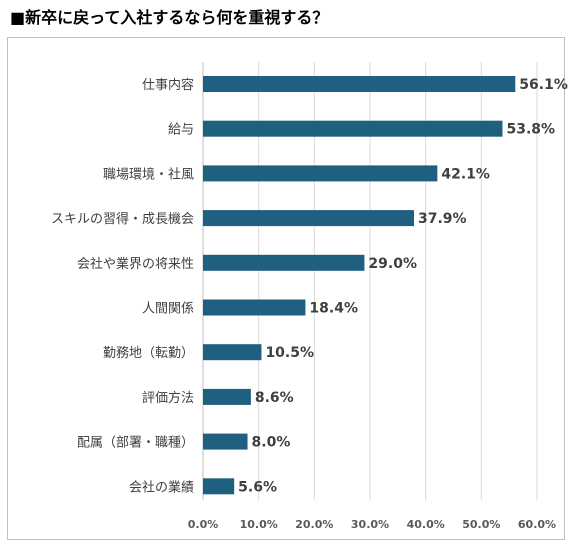 Image resolution: width=573 pixels, height=547 pixels. I want to click on category-label: 配属（部署・職種）, so click(135, 443).